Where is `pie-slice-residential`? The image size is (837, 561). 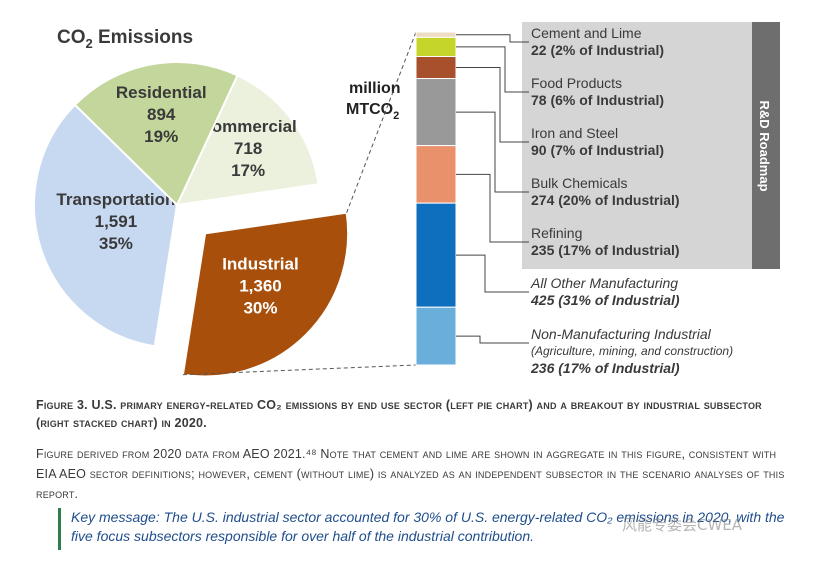 pie-slice-residential is located at coordinates (156, 134).